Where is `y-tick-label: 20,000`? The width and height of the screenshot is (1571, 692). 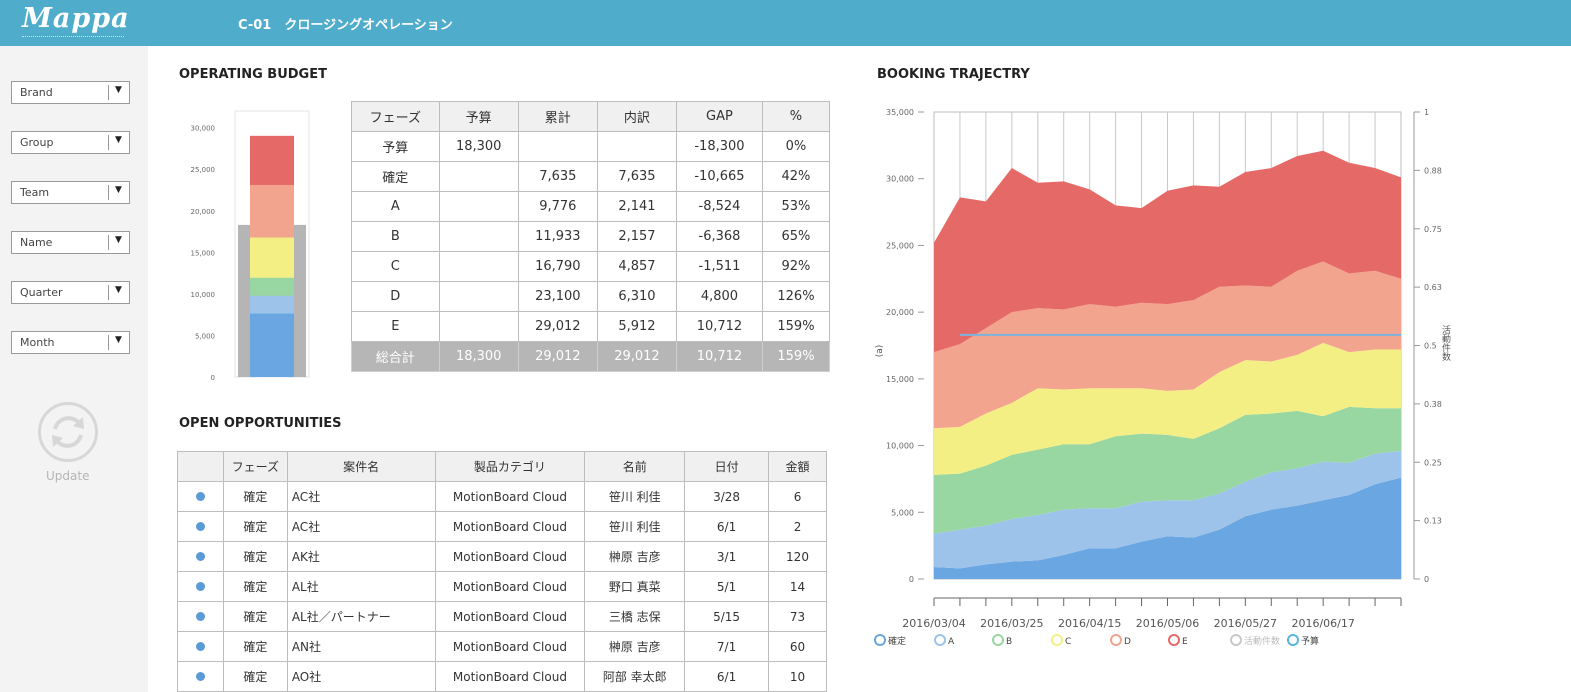 y-tick-label: 20,000 is located at coordinates (900, 312).